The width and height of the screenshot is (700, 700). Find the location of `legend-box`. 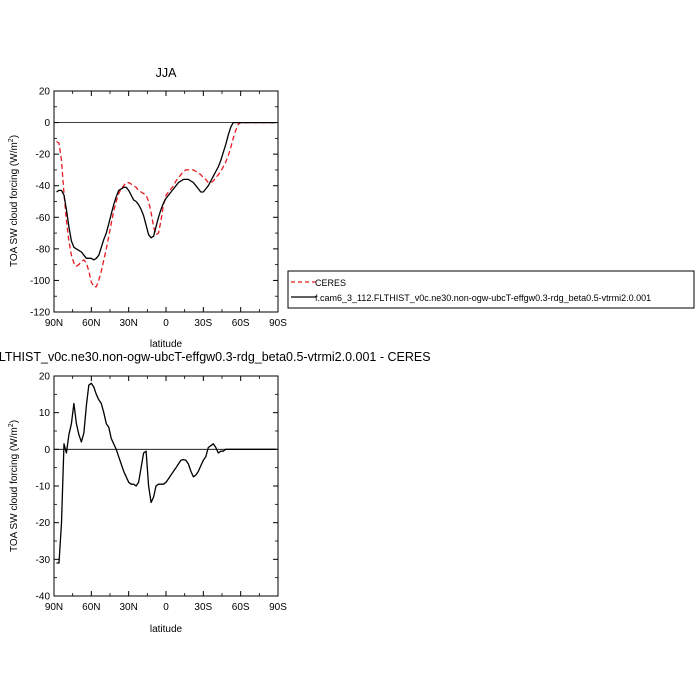

legend-box is located at coordinates (491, 289).